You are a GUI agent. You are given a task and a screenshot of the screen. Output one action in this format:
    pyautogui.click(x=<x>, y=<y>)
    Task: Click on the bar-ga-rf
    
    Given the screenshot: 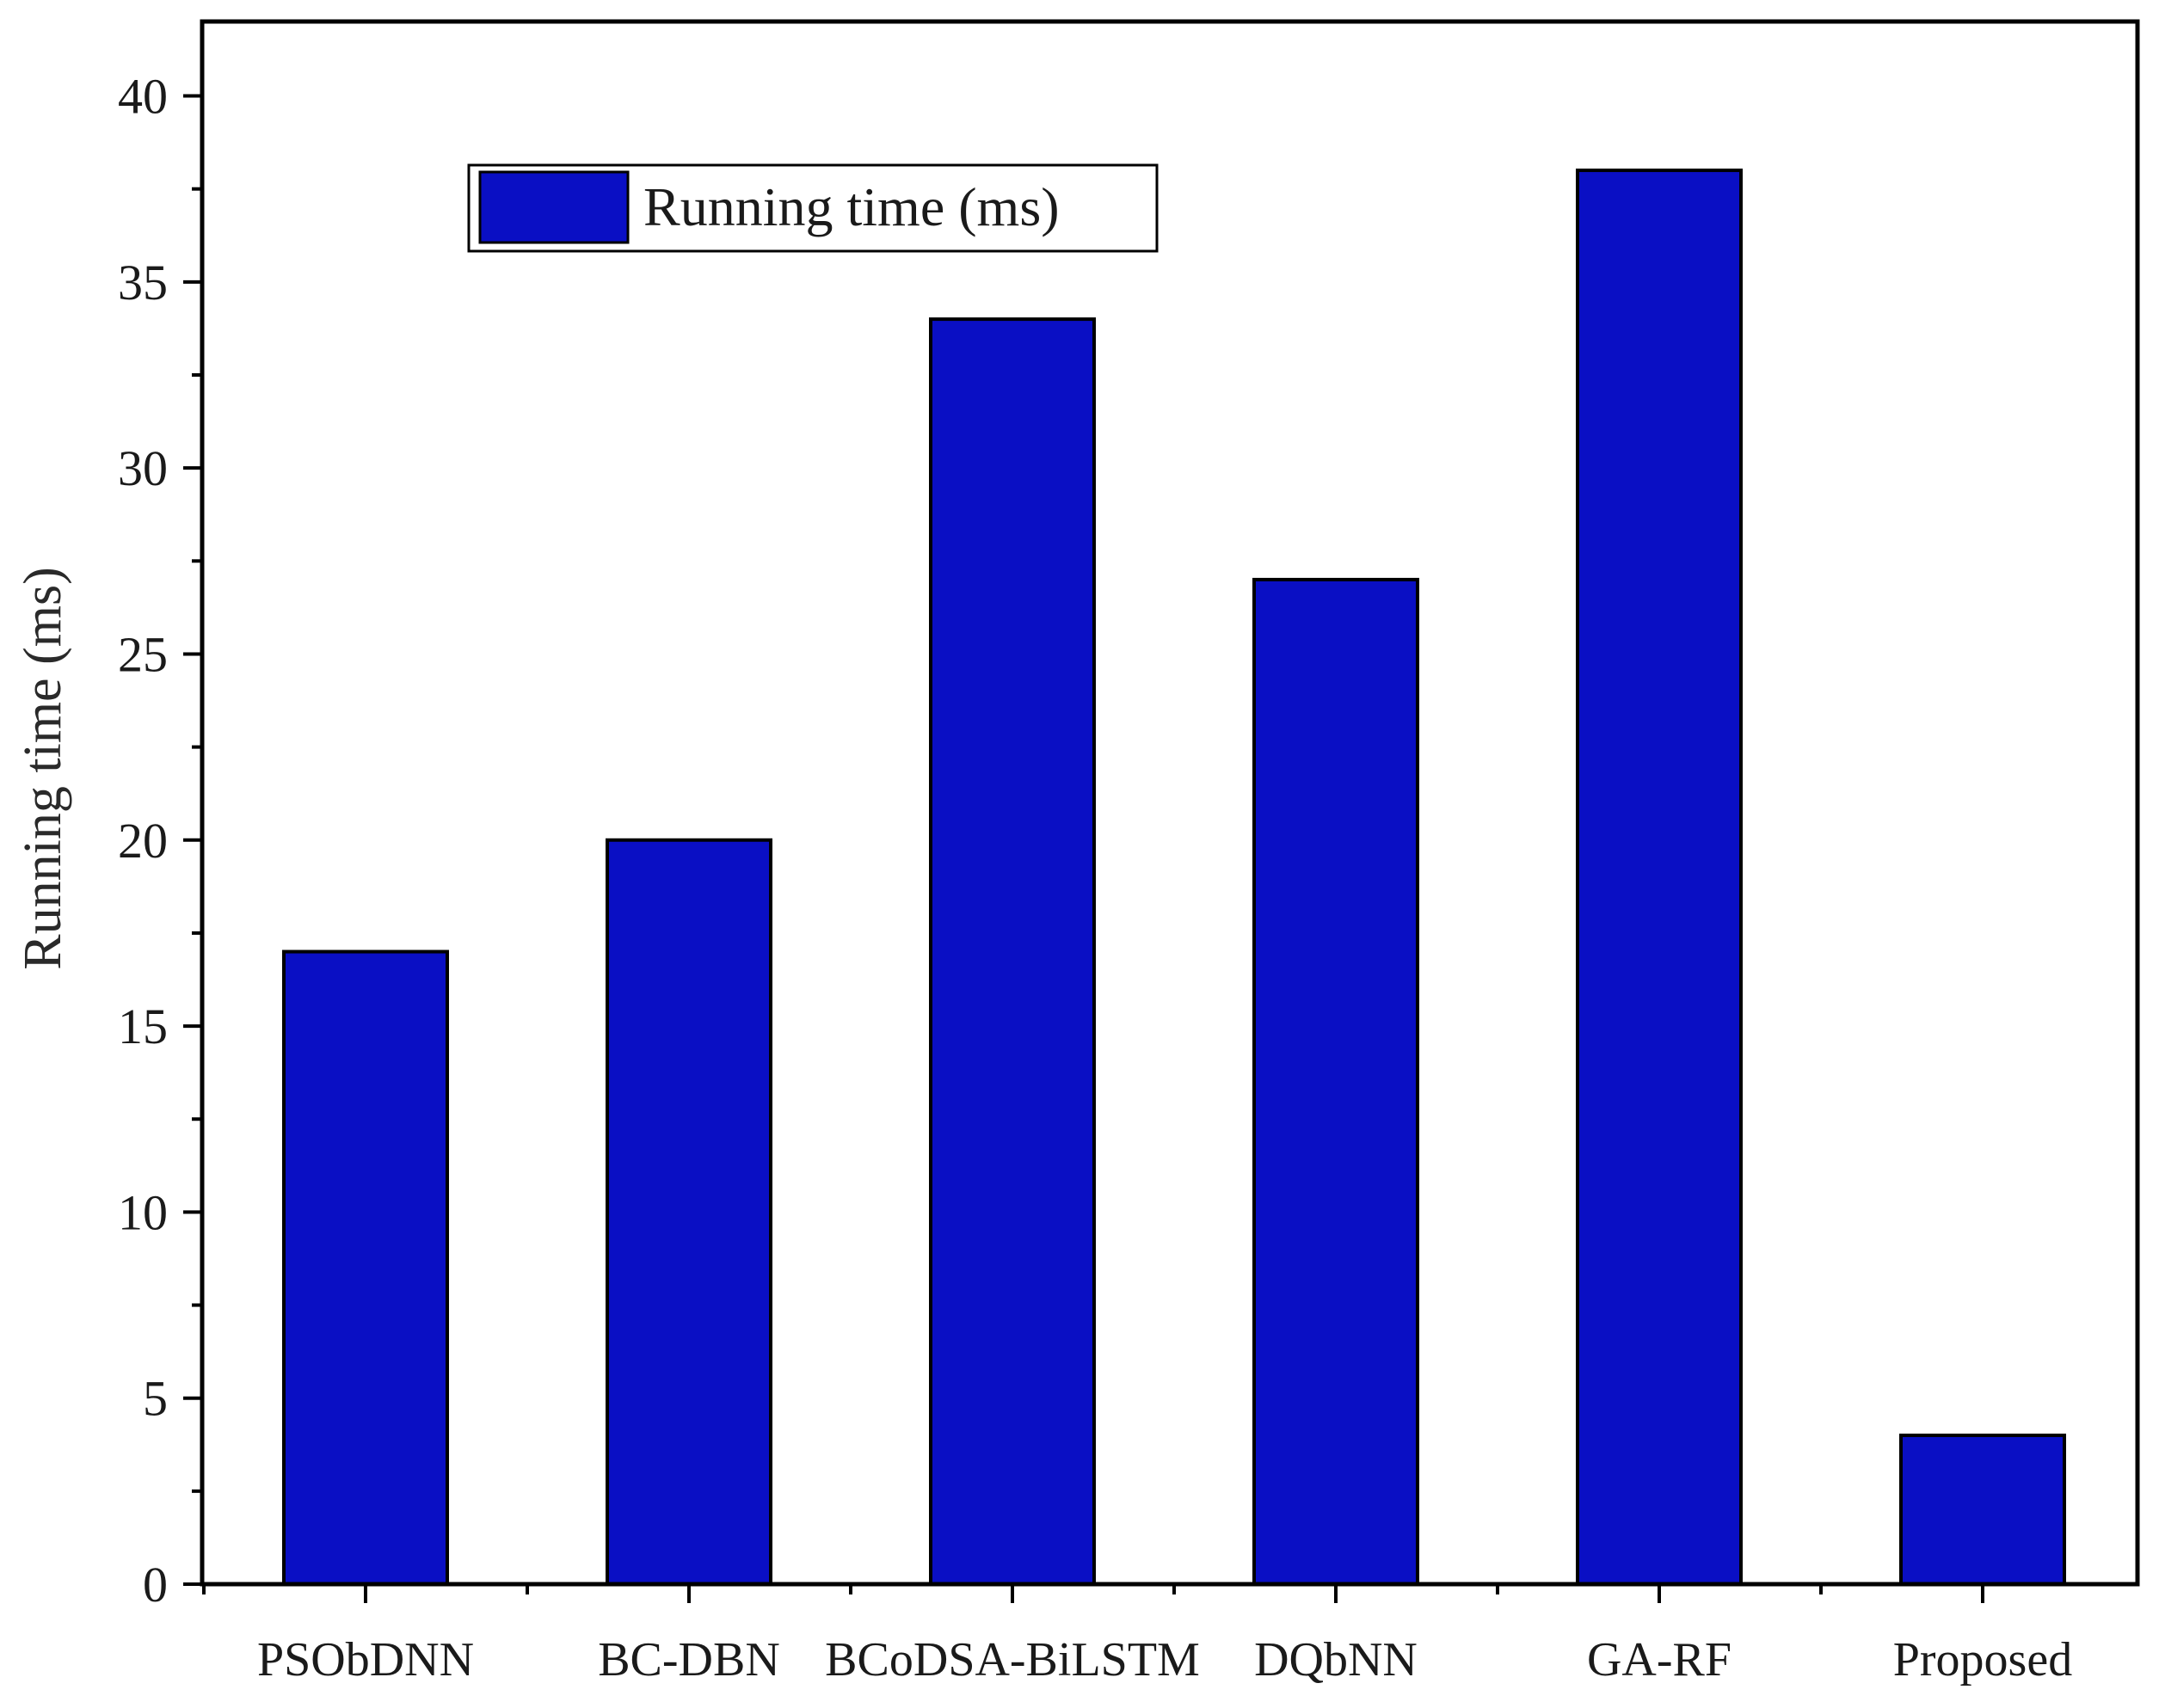 What is the action you would take?
    pyautogui.click(x=1659, y=878)
    